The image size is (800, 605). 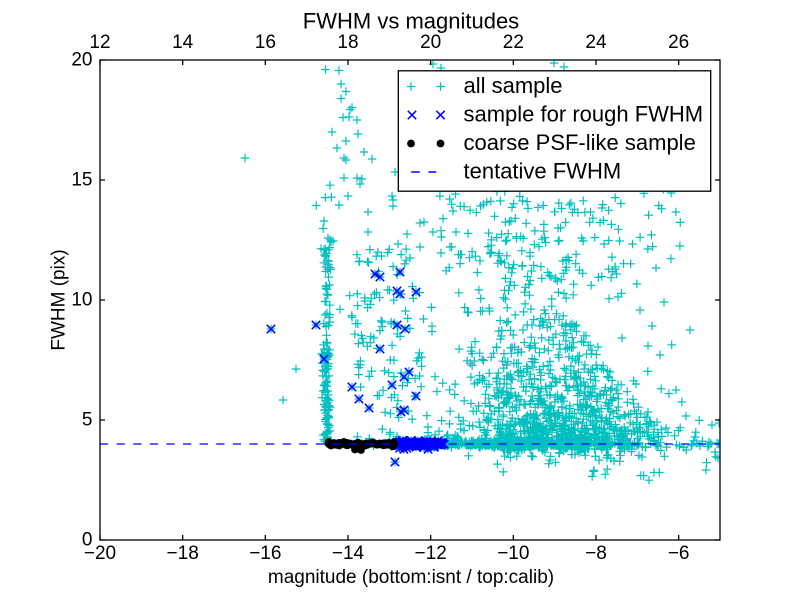 I want to click on svg-text: 15, so click(x=81, y=180).